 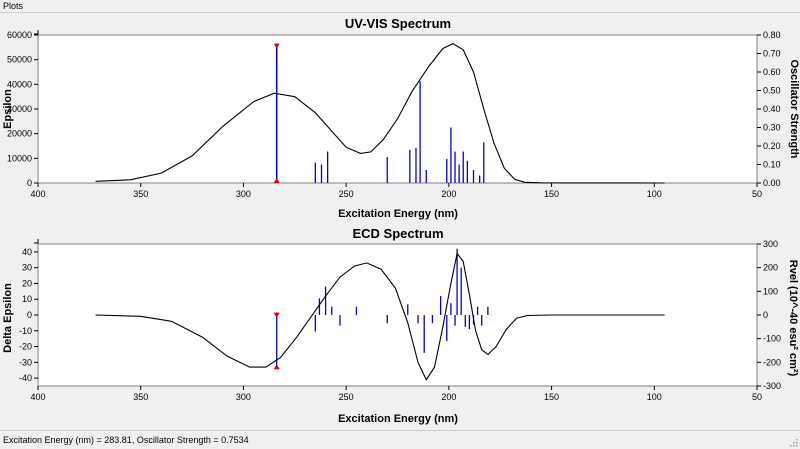 What do you see at coordinates (772, 91) in the screenshot?
I see `uv-y2-tick-label: 0.50` at bounding box center [772, 91].